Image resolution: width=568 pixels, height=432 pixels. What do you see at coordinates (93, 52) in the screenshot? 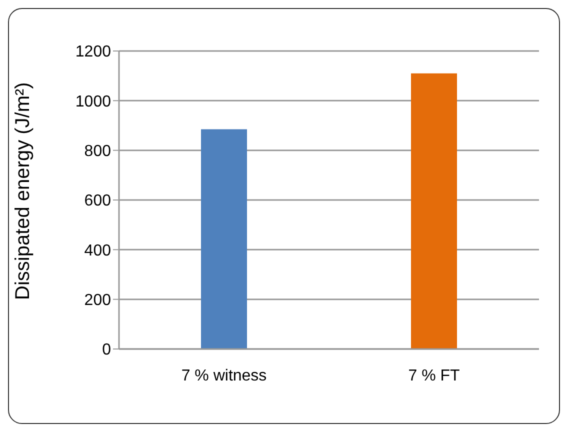
I see `y-tick-label: 1200` at bounding box center [93, 52].